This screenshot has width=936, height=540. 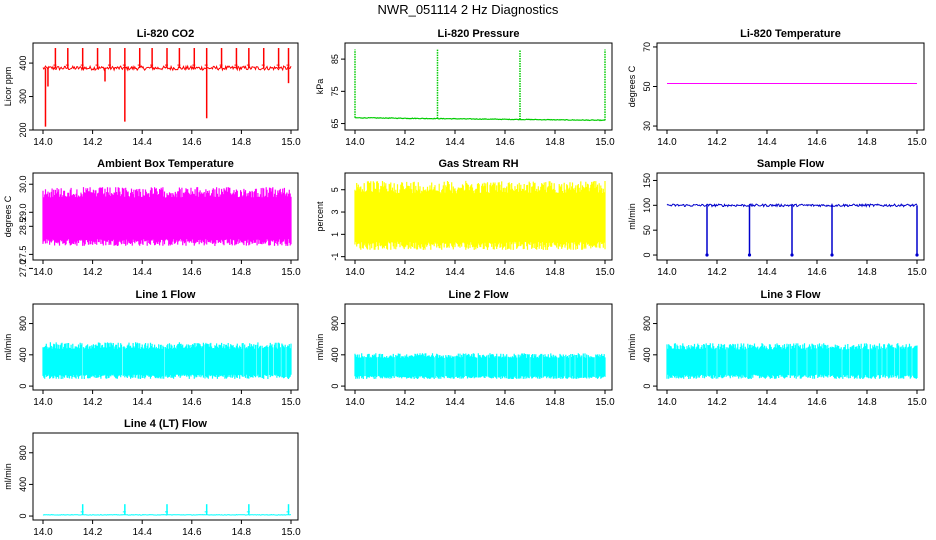 What do you see at coordinates (405, 402) in the screenshot?
I see `panel-8-xtick-label-1: 14.2` at bounding box center [405, 402].